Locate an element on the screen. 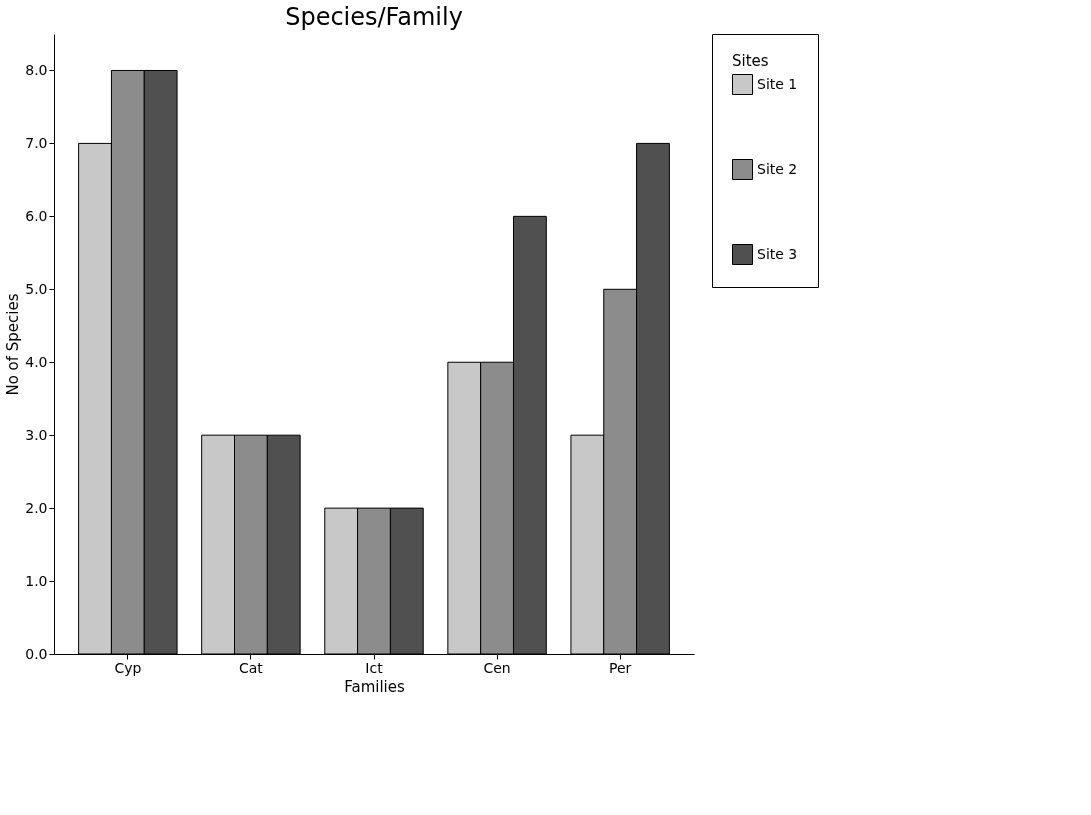  y-tick-label: 6.0 is located at coordinates (36, 215).